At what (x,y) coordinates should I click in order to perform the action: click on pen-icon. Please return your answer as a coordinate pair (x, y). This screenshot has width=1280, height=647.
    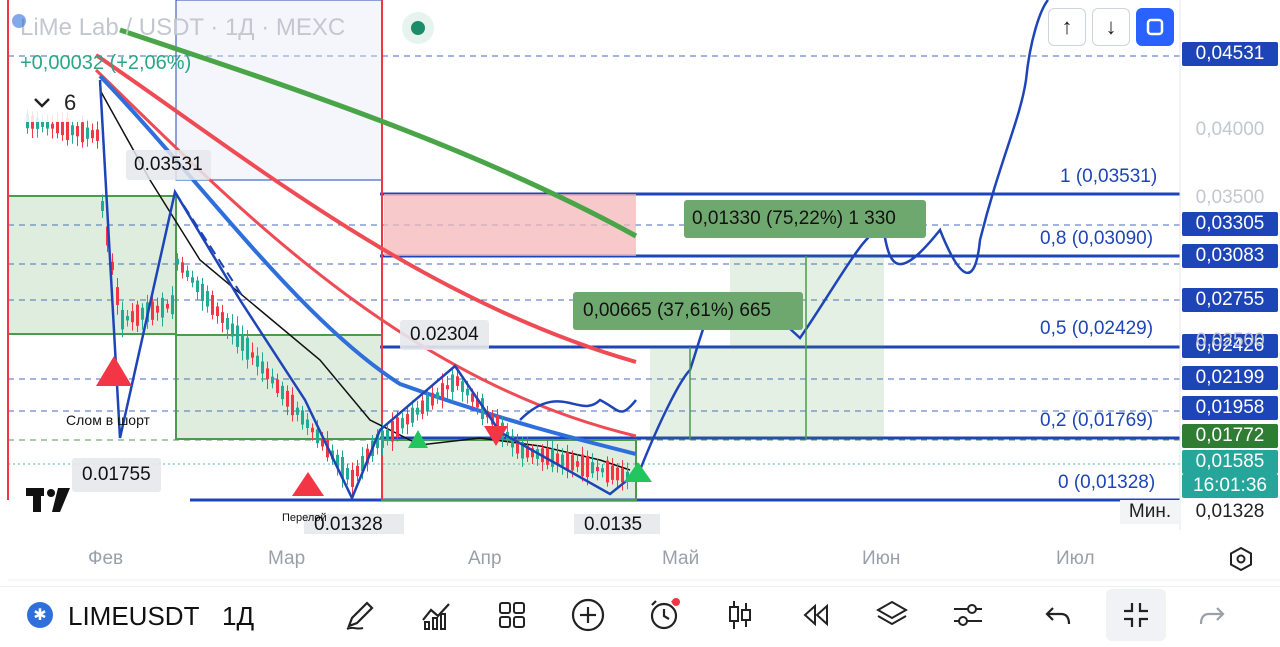
    Looking at the image, I should click on (360, 615).